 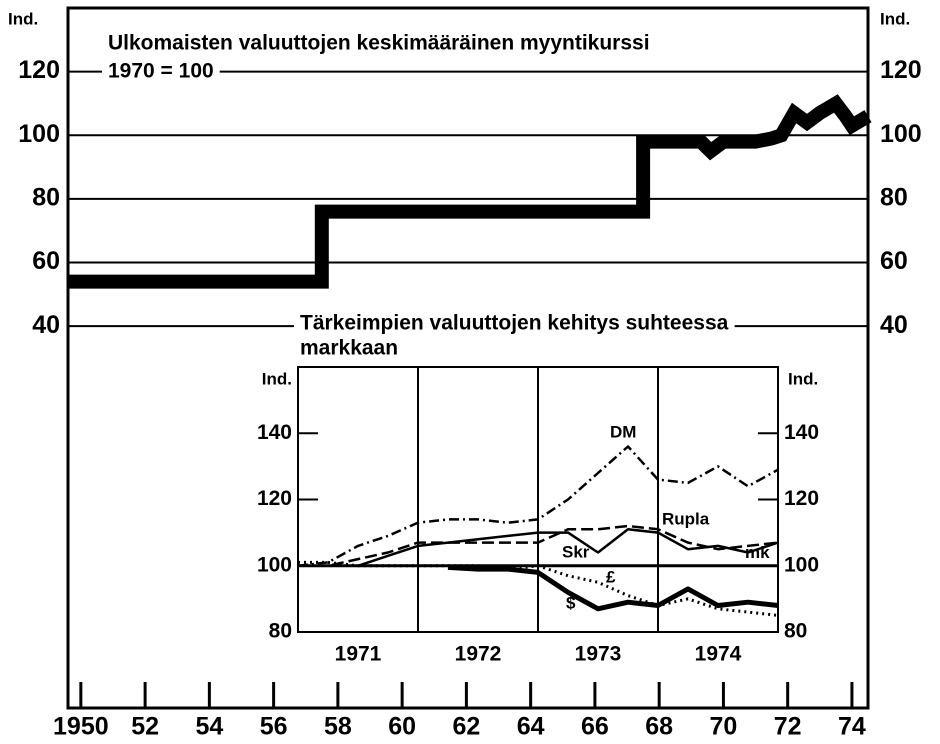 I want to click on x-tick-label: 74, so click(x=852, y=727).